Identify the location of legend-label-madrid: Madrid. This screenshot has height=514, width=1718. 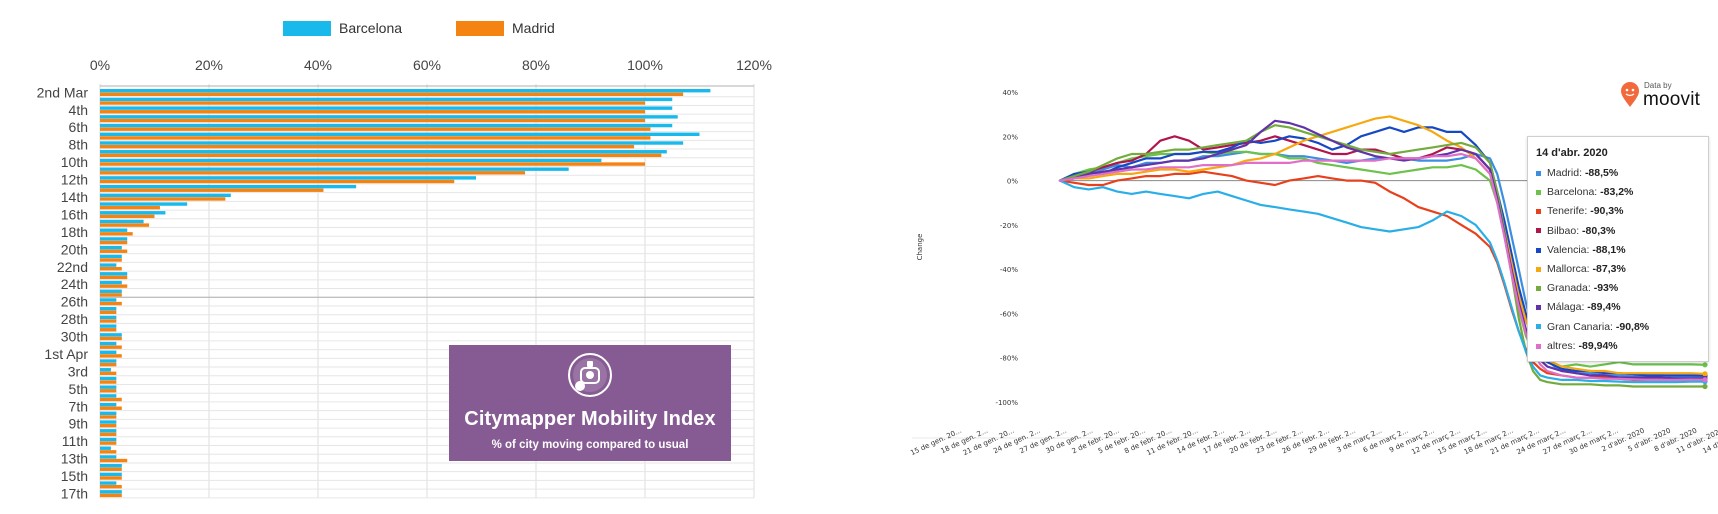
(533, 28).